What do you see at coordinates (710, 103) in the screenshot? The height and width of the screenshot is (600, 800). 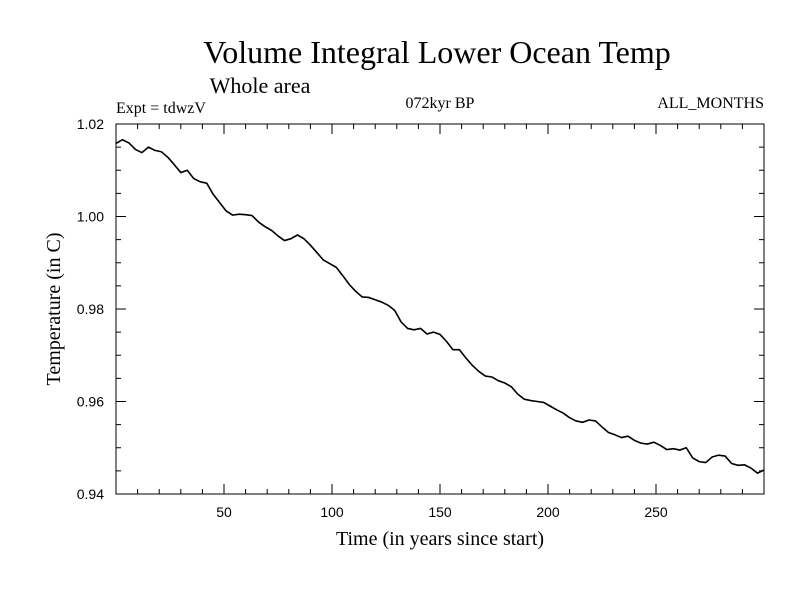 I see `annotation-months: ALL_MONTHS` at bounding box center [710, 103].